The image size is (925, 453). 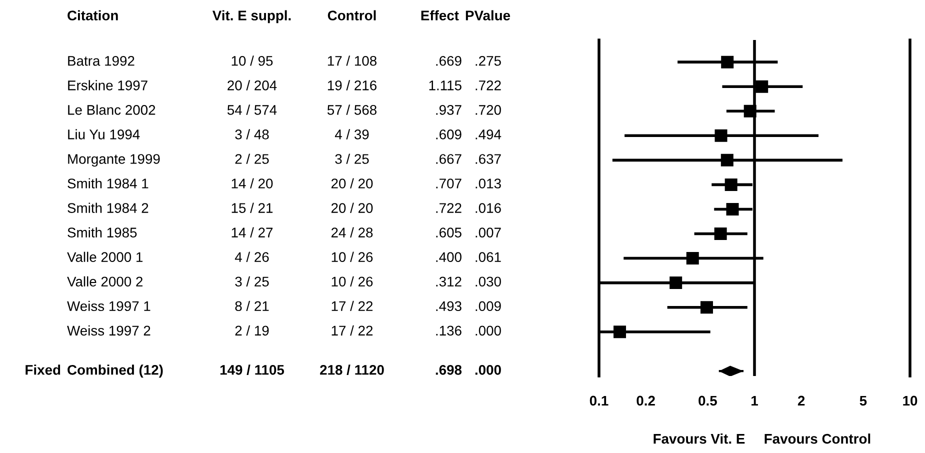 I want to click on text: 3 / 48, so click(x=252, y=134).